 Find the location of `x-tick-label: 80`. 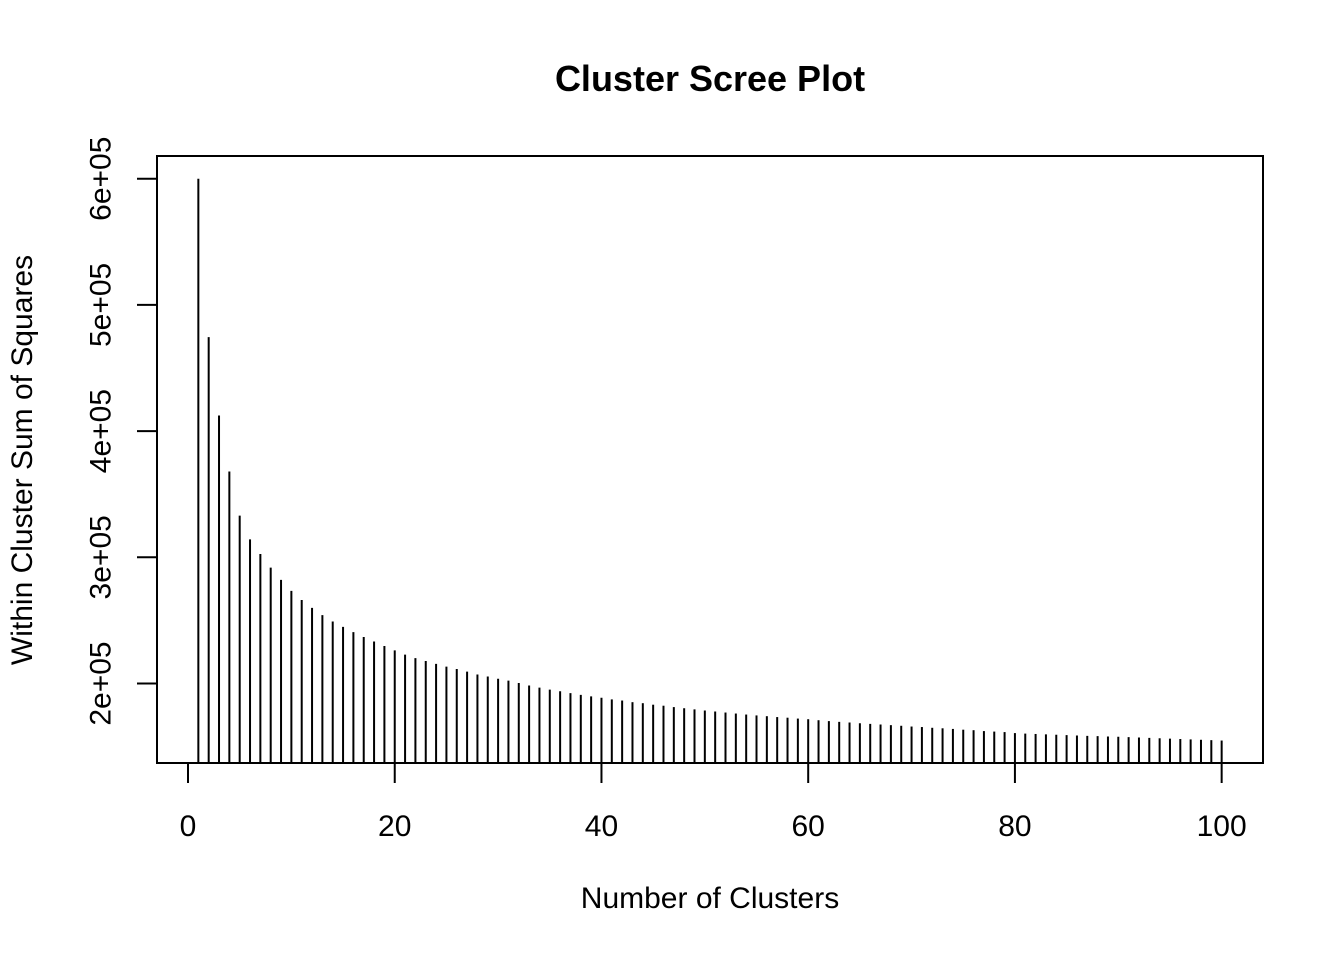

x-tick-label: 80 is located at coordinates (1014, 826).